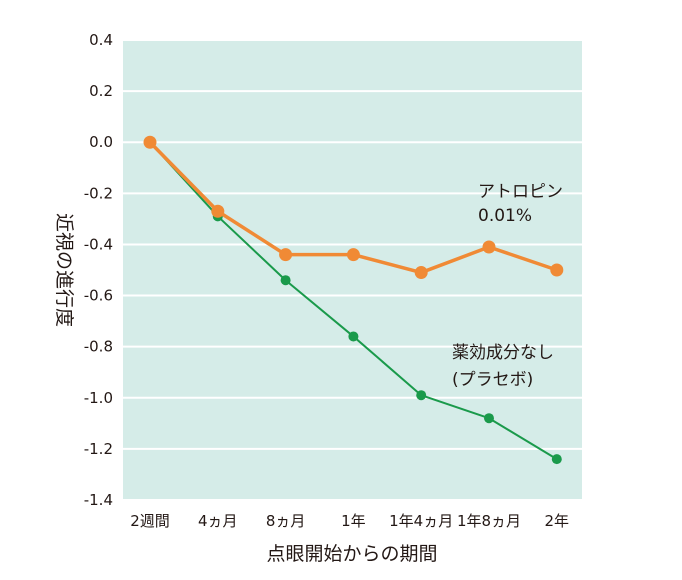  Describe the element at coordinates (98, 398) in the screenshot. I see `y-tick-label: -1.0` at that location.